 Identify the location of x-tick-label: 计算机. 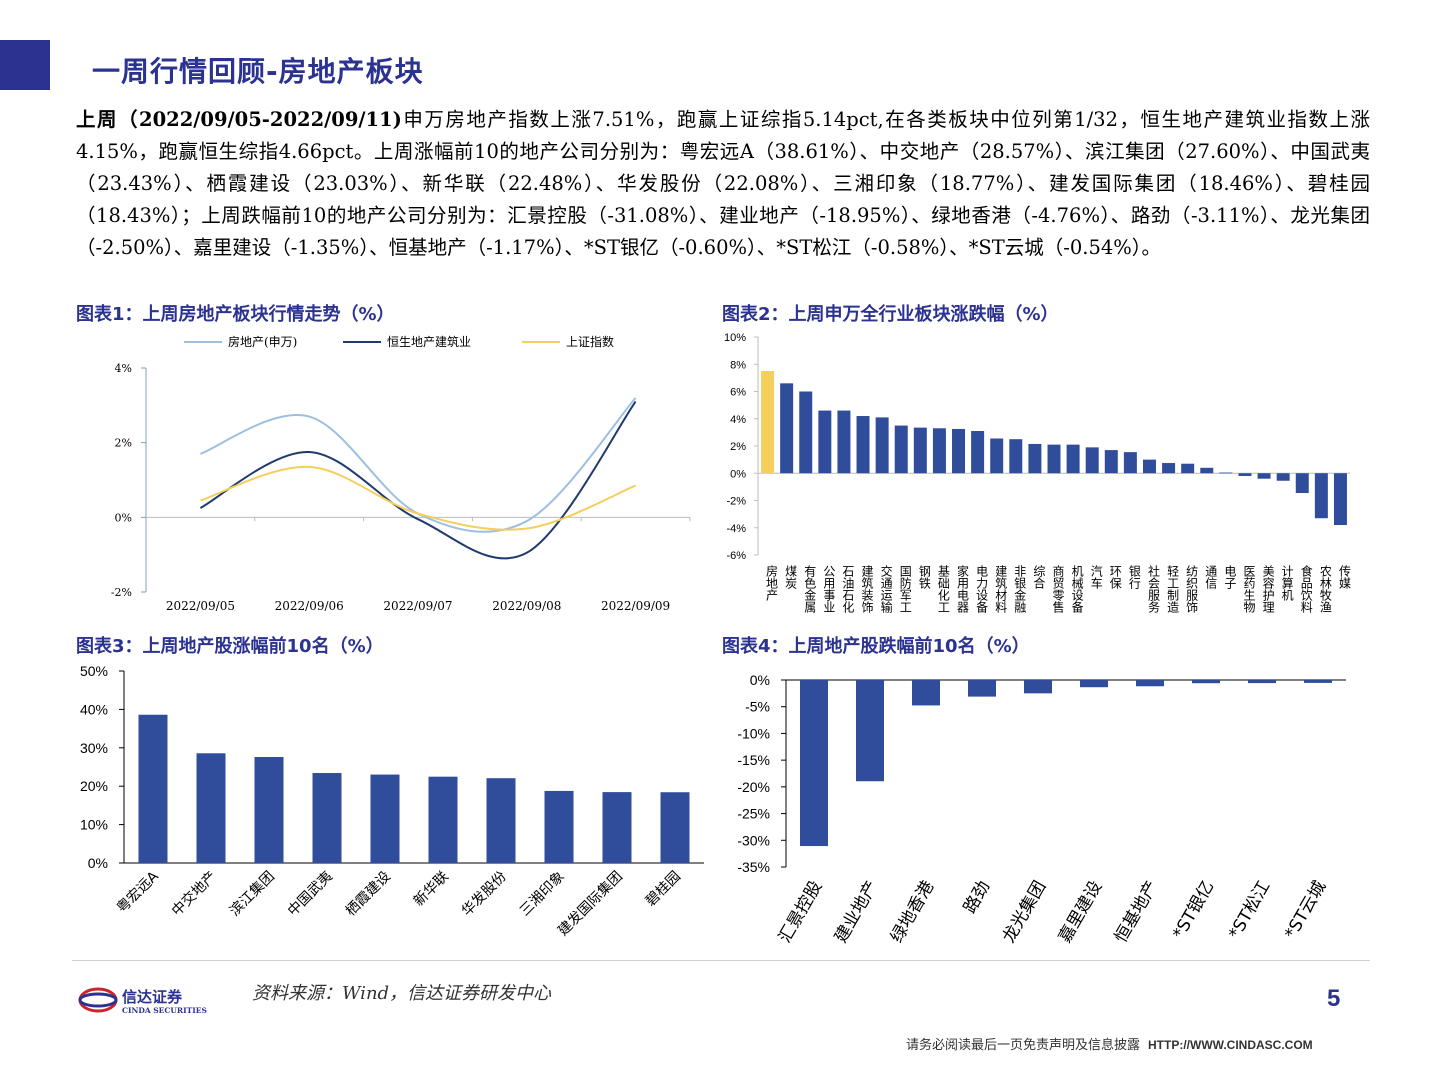
(1287, 583).